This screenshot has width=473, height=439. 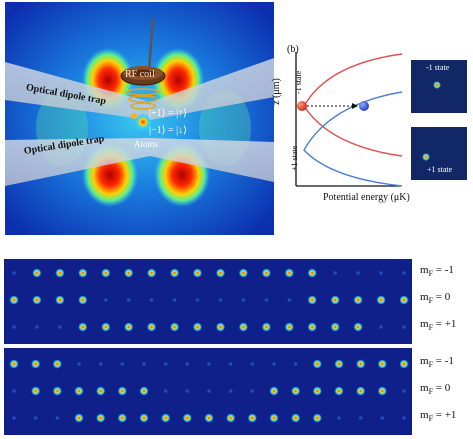 What do you see at coordinates (140, 74) in the screenshot?
I see `rf-coil-label: RF coil` at bounding box center [140, 74].